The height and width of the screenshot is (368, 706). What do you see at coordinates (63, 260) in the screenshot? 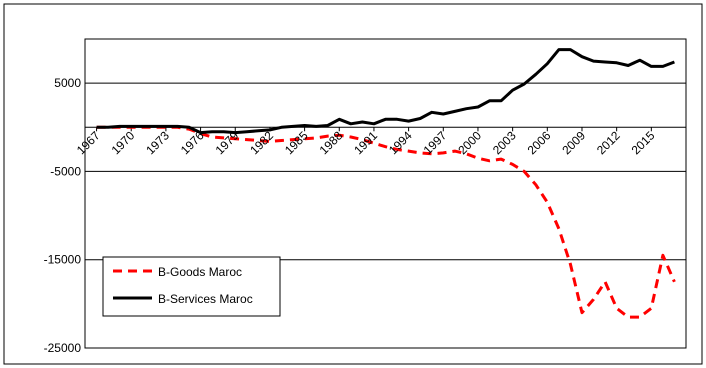
I see `y-tick-label: -15000` at bounding box center [63, 260].